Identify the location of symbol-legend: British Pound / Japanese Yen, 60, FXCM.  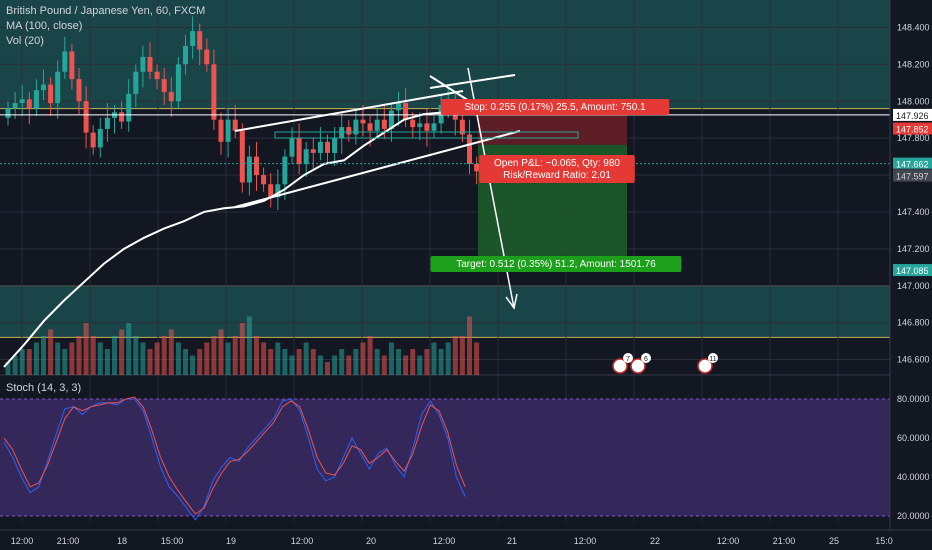
(106, 11).